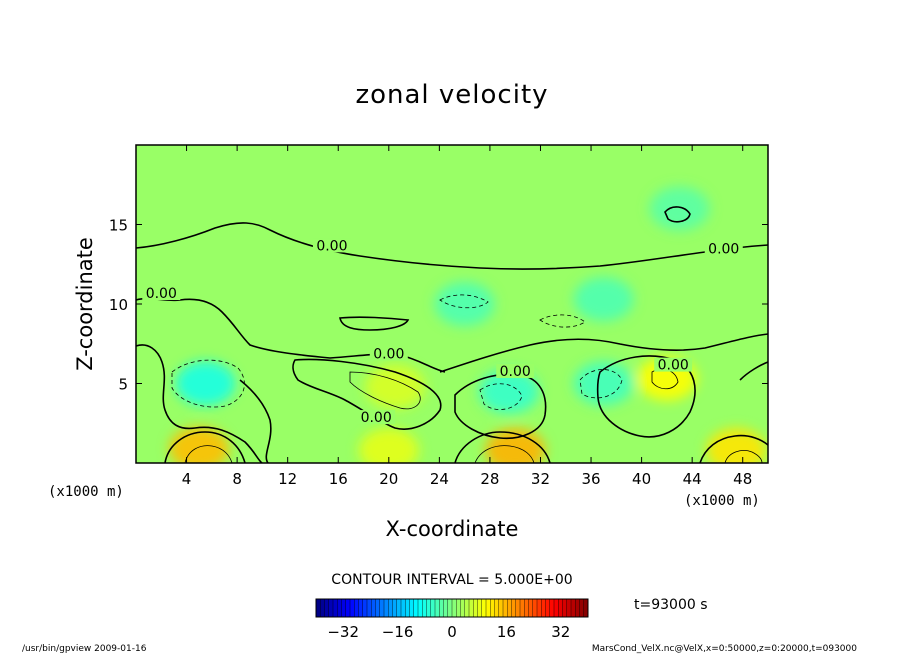 The image size is (904, 654). I want to click on x-tick-label: 16, so click(338, 479).